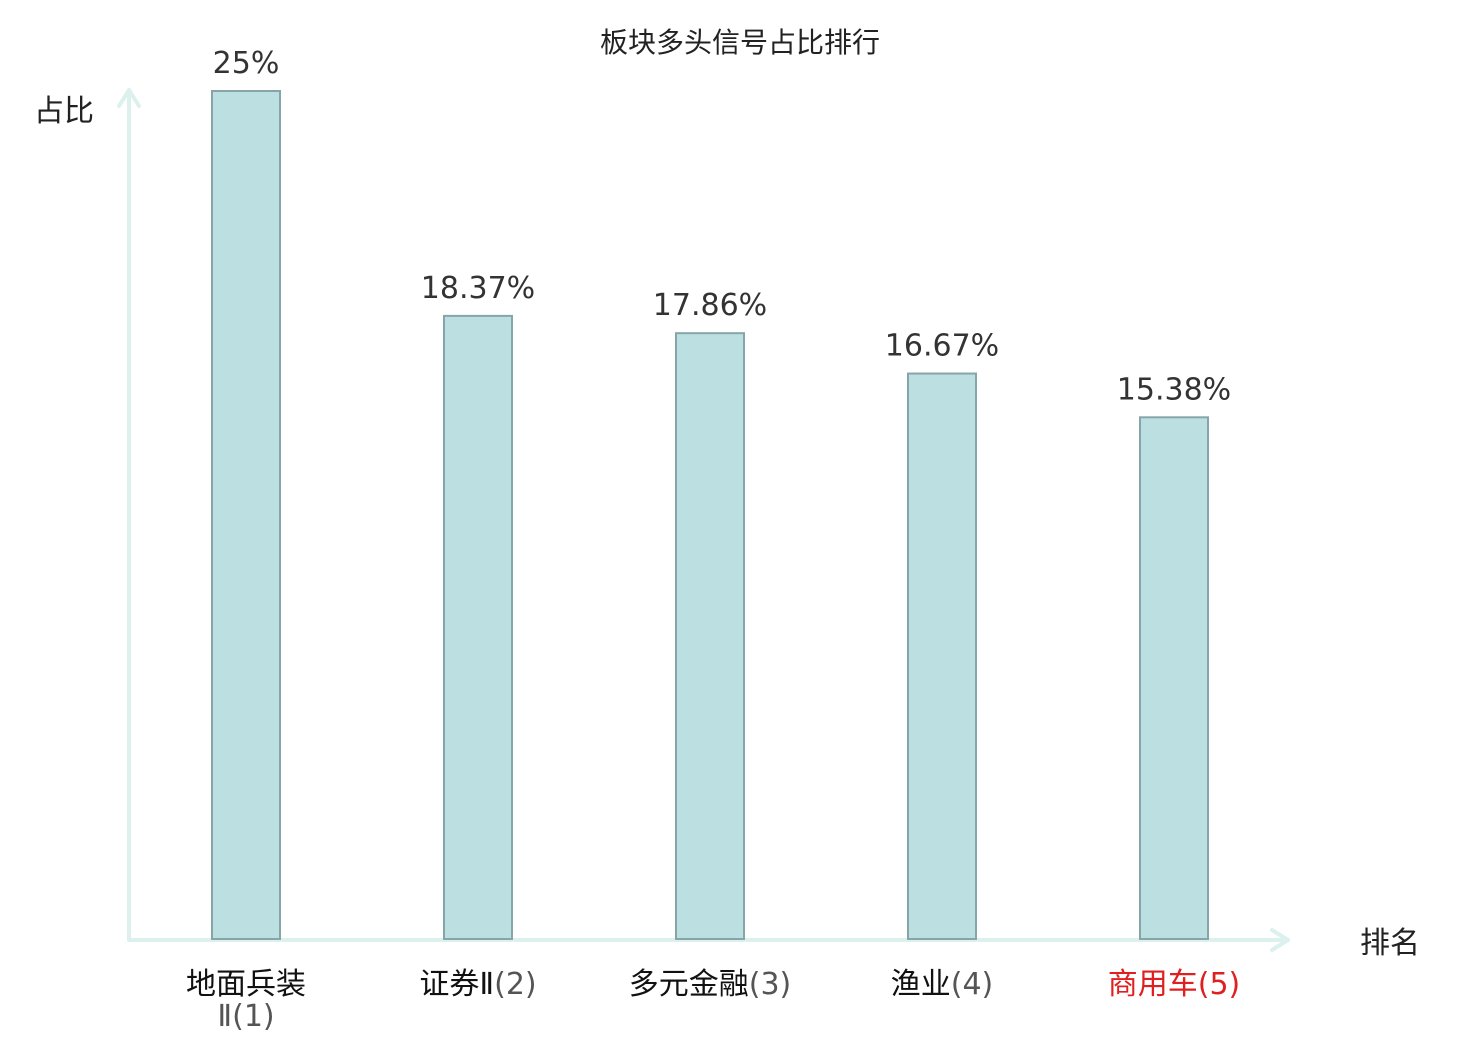 This screenshot has width=1480, height=1040. I want to click on category-rank: (2), so click(515, 984).